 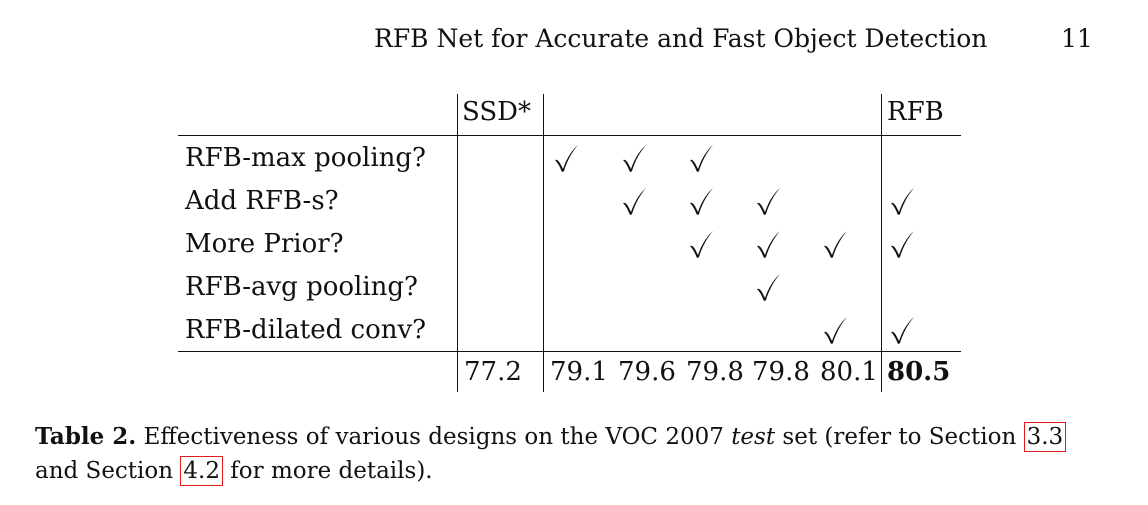 I want to click on section-ref-link-4-2: 4.2, so click(x=201, y=471).